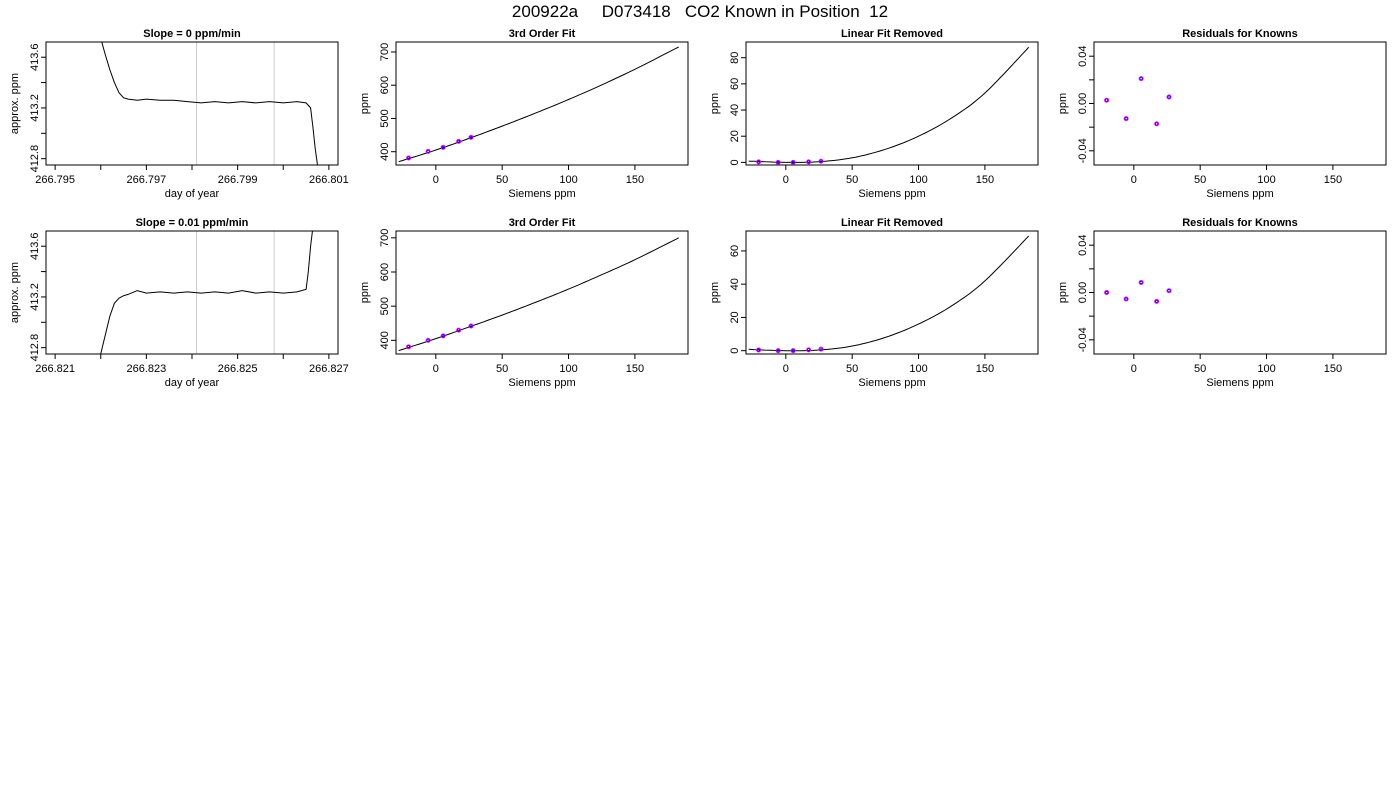 The image size is (1400, 800). I want to click on panel-title: Slope = 0.01 ppm/min, so click(192, 223).